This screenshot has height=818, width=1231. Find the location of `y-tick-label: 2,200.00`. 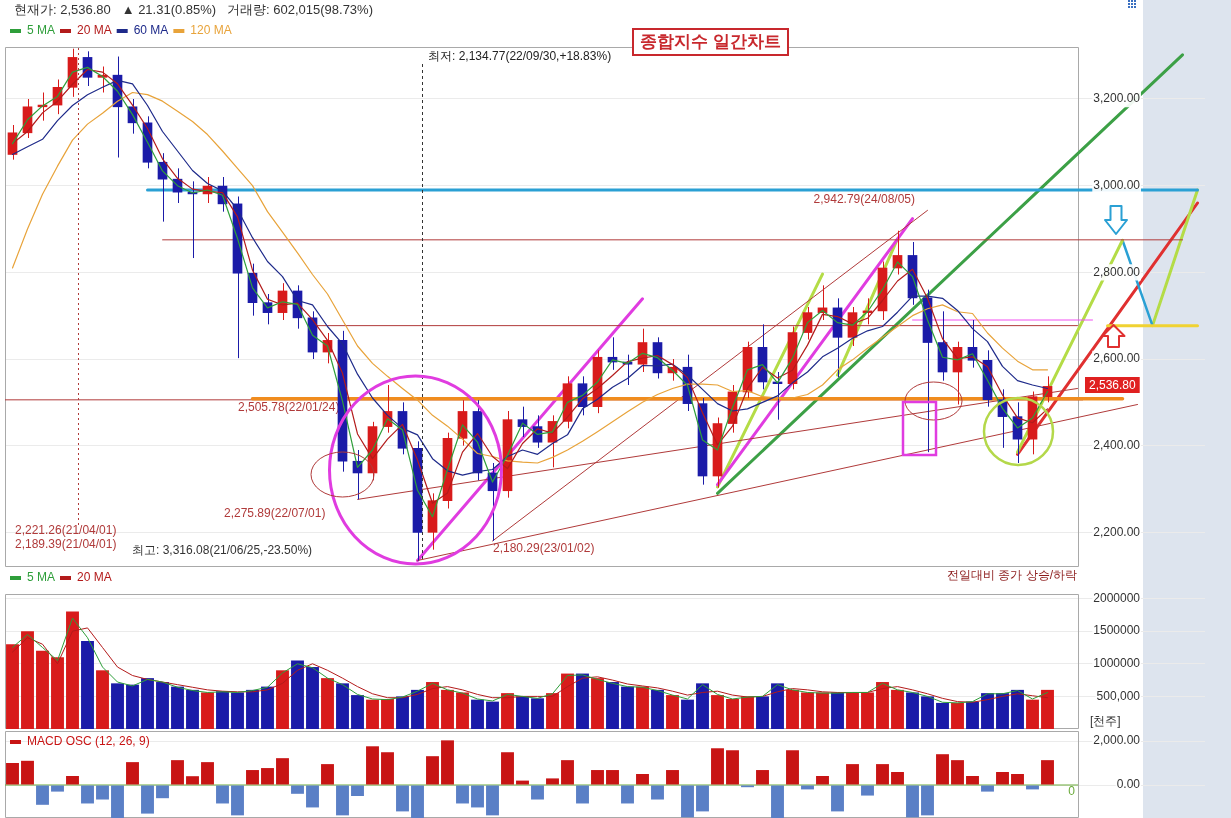

y-tick-label: 2,200.00 is located at coordinates (1117, 531).